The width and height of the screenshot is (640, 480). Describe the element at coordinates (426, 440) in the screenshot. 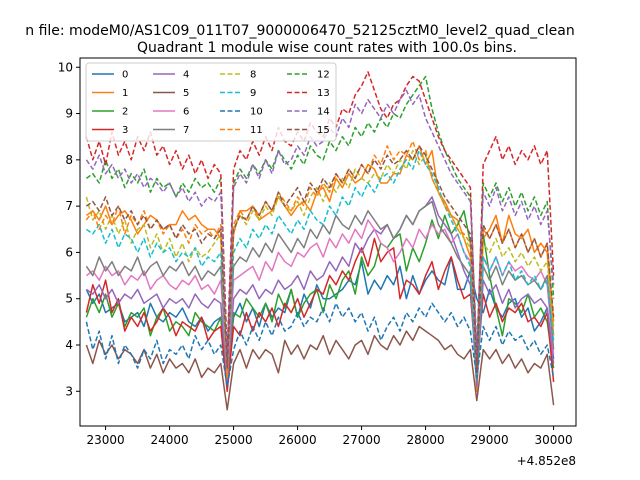

I see `x-tick-label: 28000` at that location.